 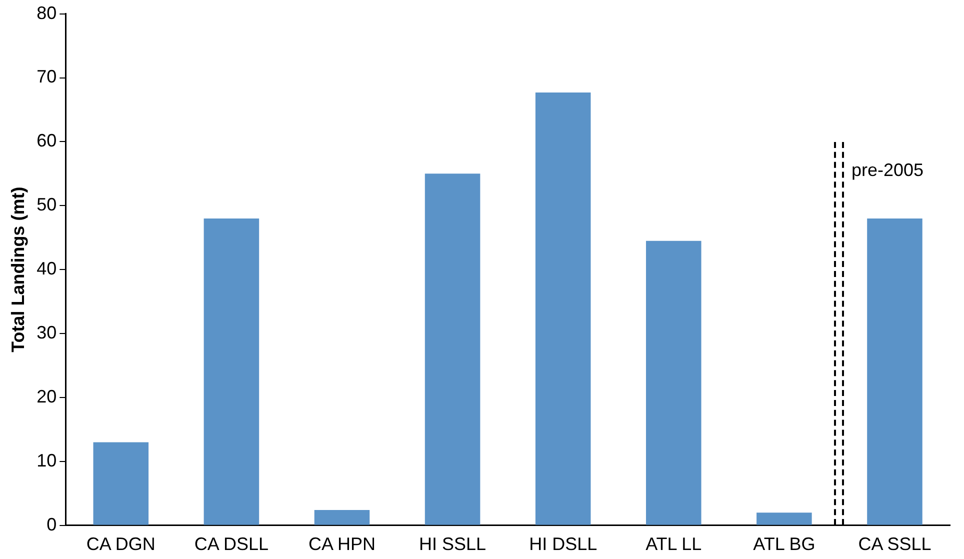 What do you see at coordinates (46, 268) in the screenshot?
I see `y-tick-label: 40` at bounding box center [46, 268].